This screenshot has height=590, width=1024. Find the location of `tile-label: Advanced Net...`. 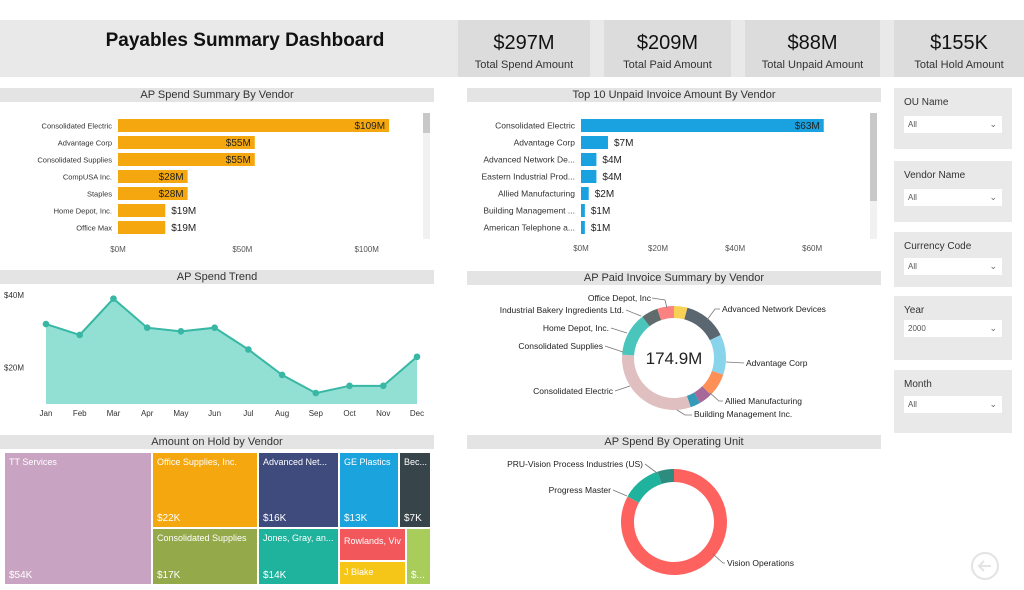

tile-label: Advanced Net... is located at coordinates (295, 462).